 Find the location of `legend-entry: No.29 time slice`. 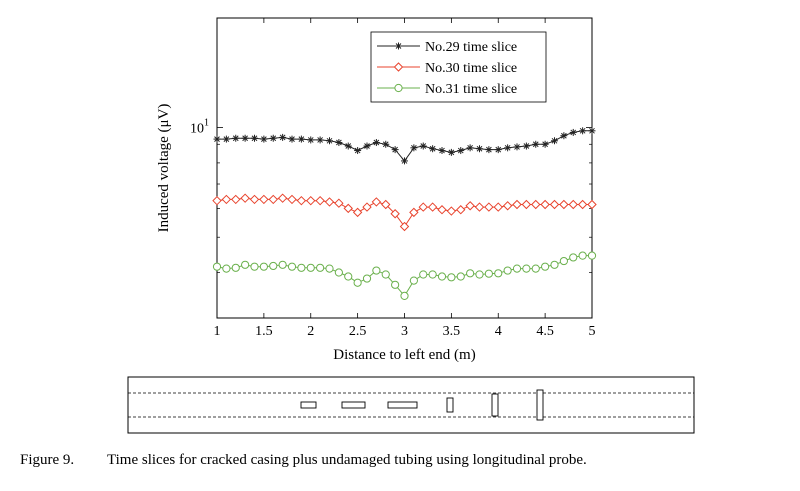

legend-entry: No.29 time slice is located at coordinates (447, 47).